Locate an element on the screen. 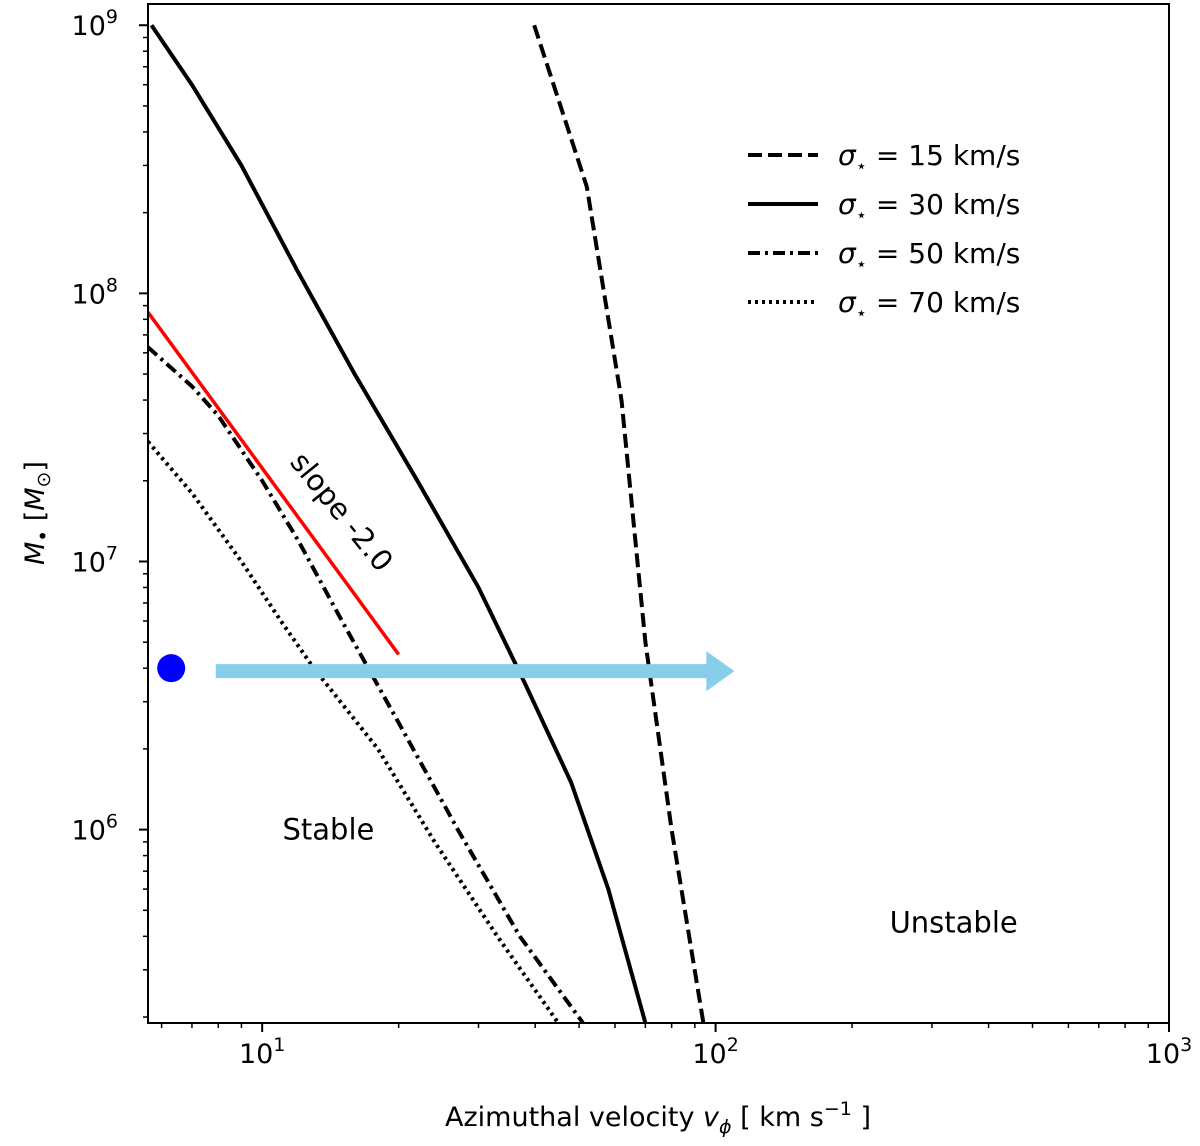 Image resolution: width=1200 pixels, height=1146 pixels. y-tick-label: 10⁶ is located at coordinates (95, 829).